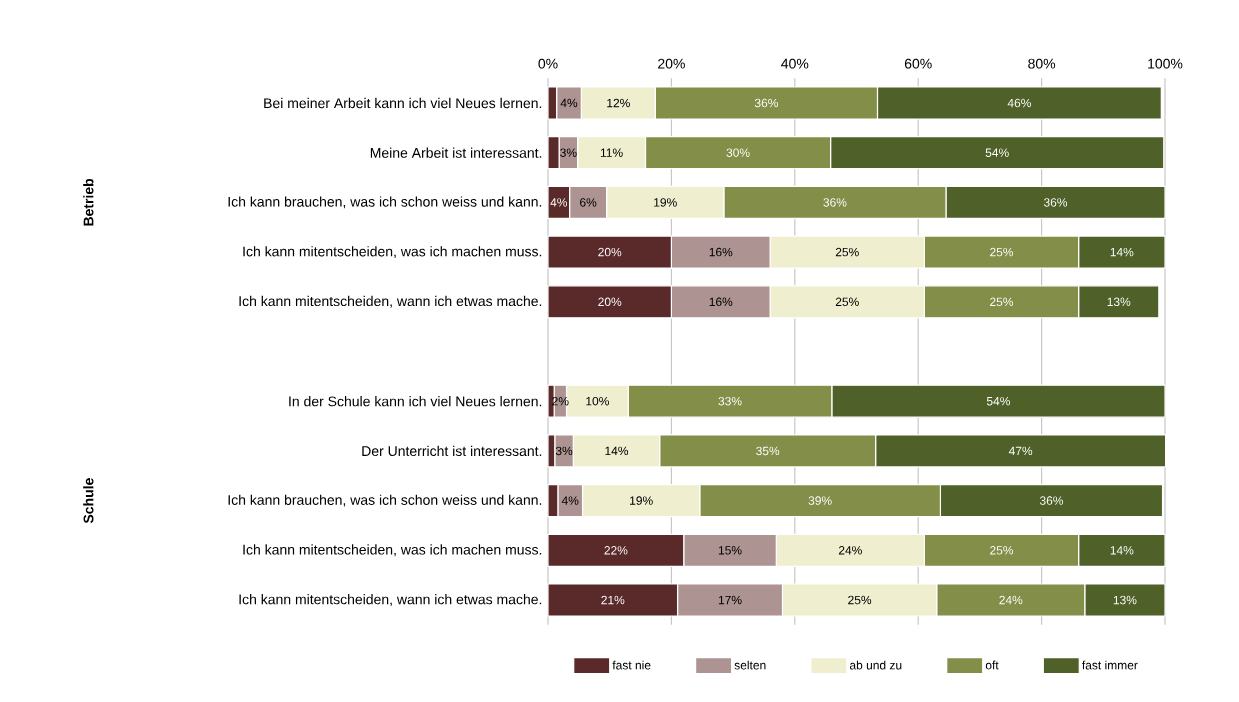 This screenshot has height=702, width=1239. Describe the element at coordinates (597, 401) in the screenshot. I see `data-label: 10%` at that location.